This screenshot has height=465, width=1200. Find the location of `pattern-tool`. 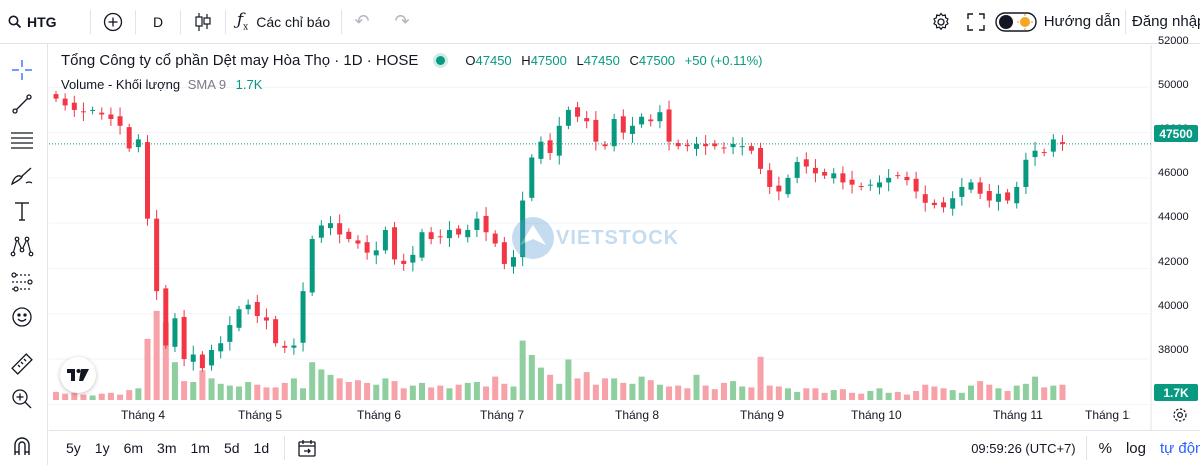

pattern-tool is located at coordinates (22, 246).